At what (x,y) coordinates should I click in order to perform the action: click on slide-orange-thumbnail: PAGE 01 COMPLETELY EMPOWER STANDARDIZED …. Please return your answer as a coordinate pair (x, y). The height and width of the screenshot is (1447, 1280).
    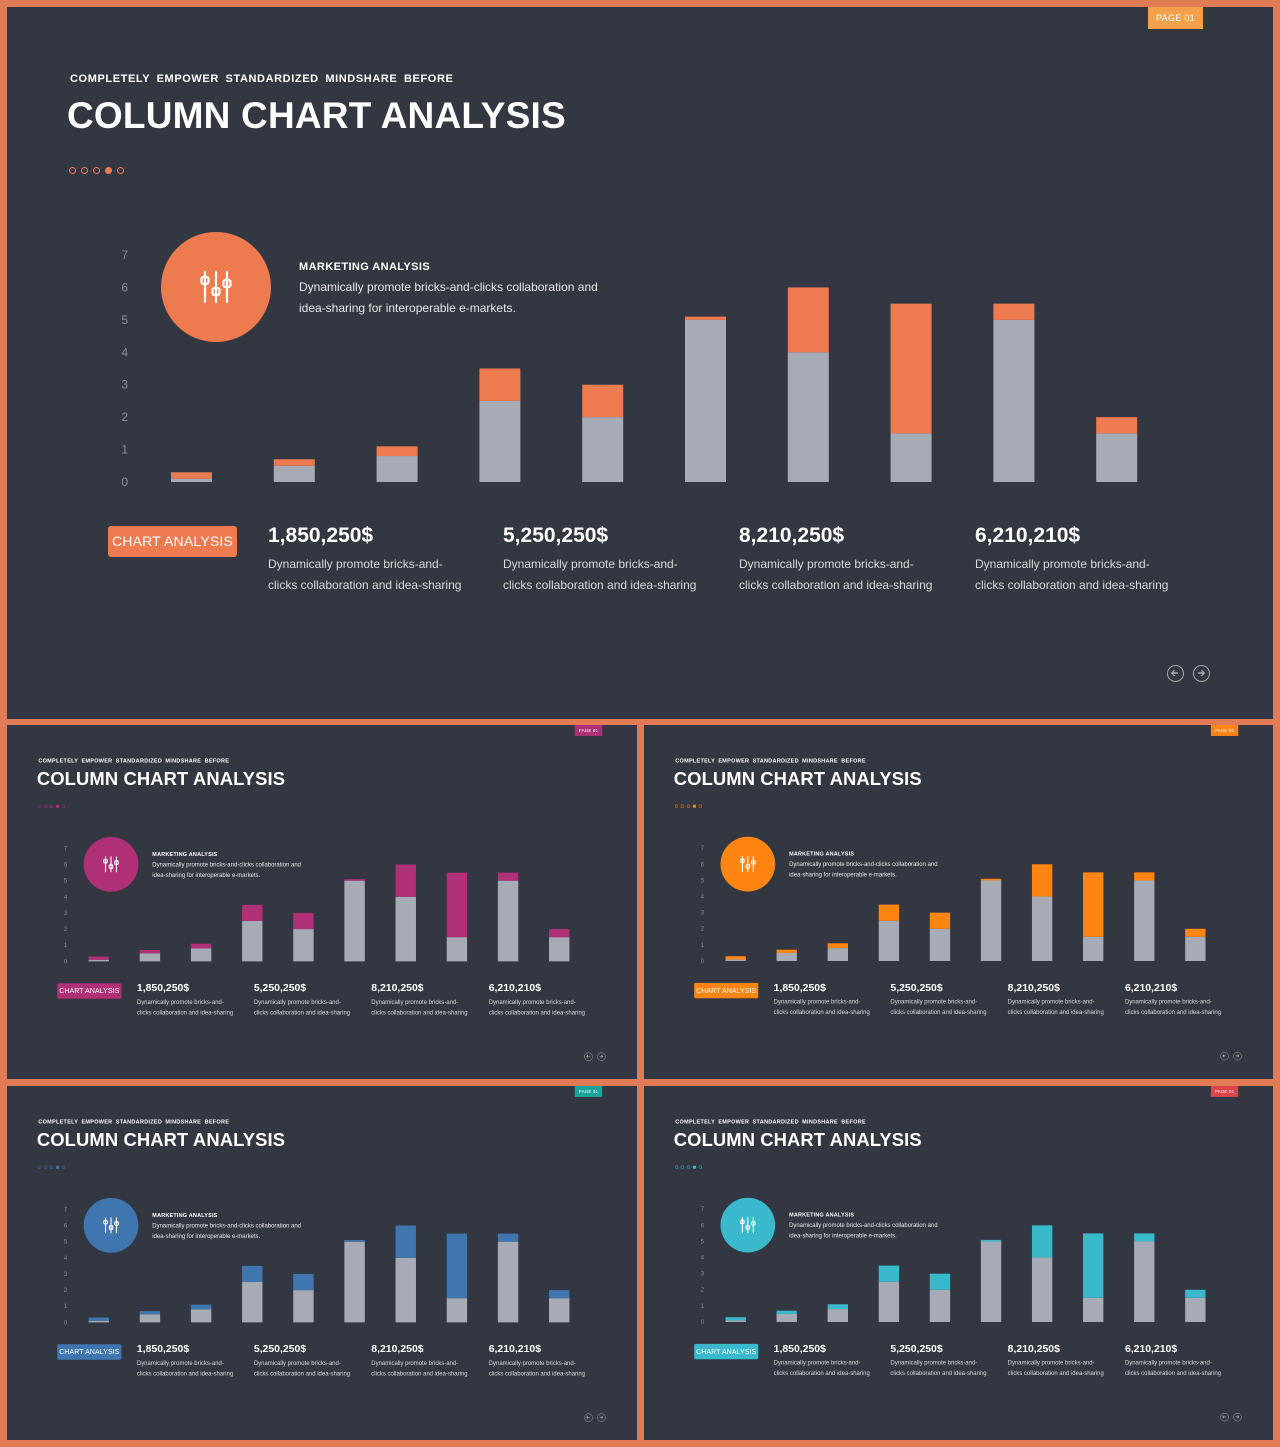
    Looking at the image, I should click on (958, 902).